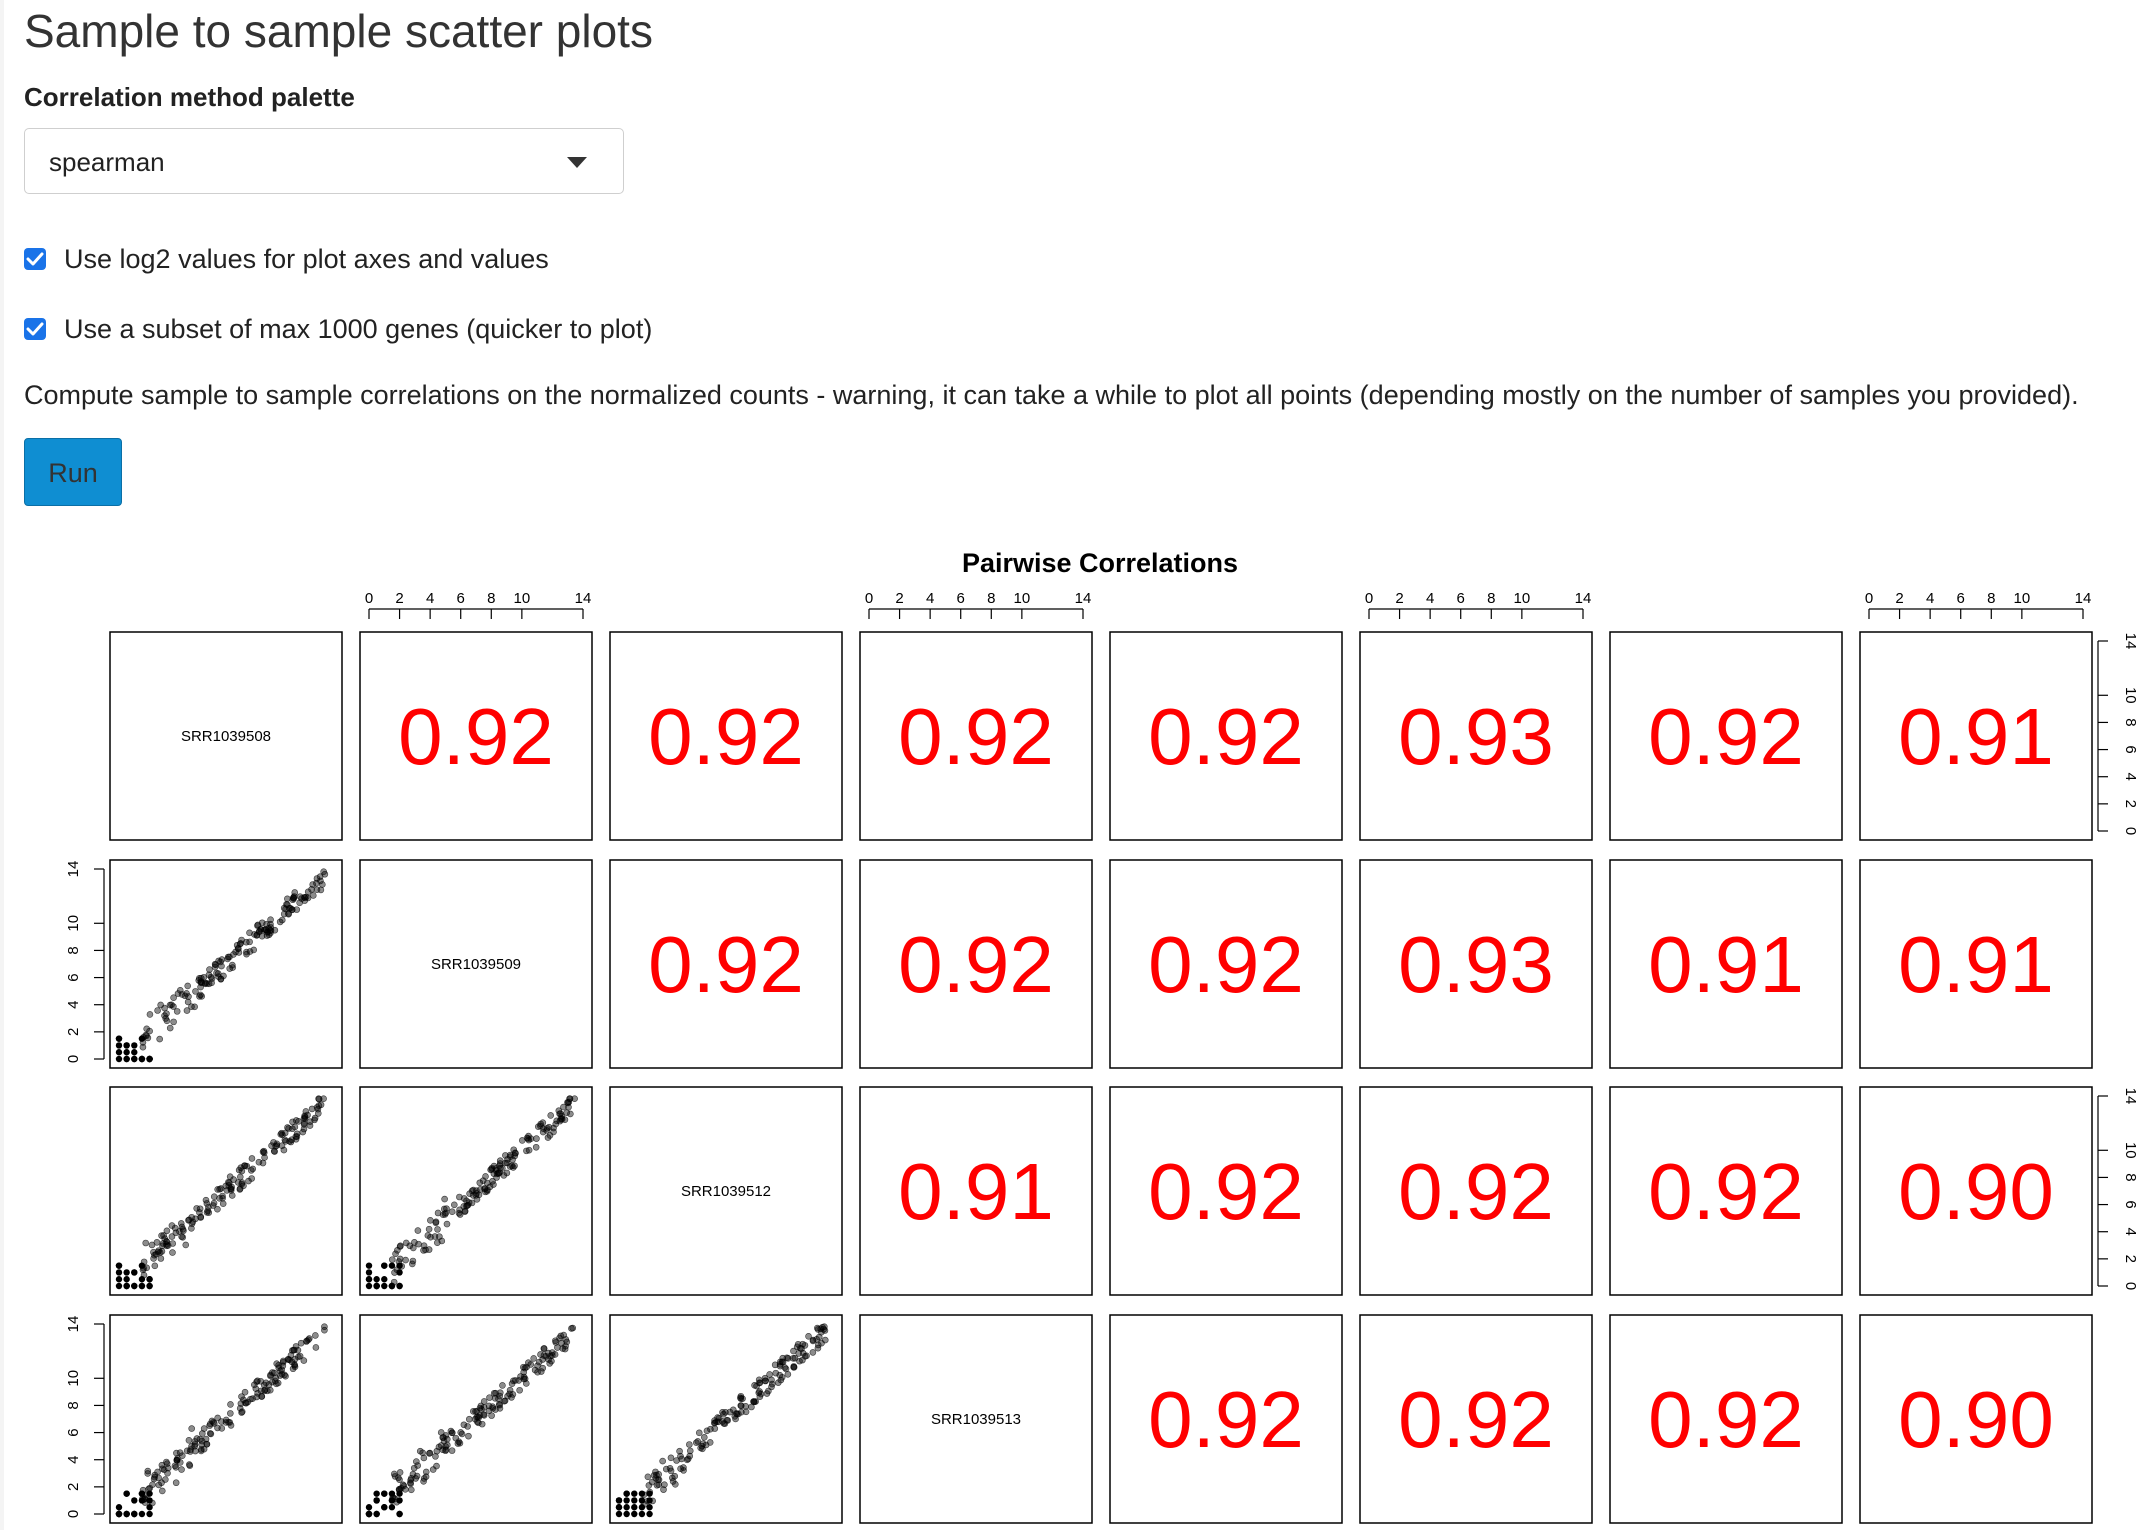 Image resolution: width=2144 pixels, height=1530 pixels. Describe the element at coordinates (286, 259) in the screenshot. I see `log2-checkbox-row: Use log2 values for plot axes and values` at that location.